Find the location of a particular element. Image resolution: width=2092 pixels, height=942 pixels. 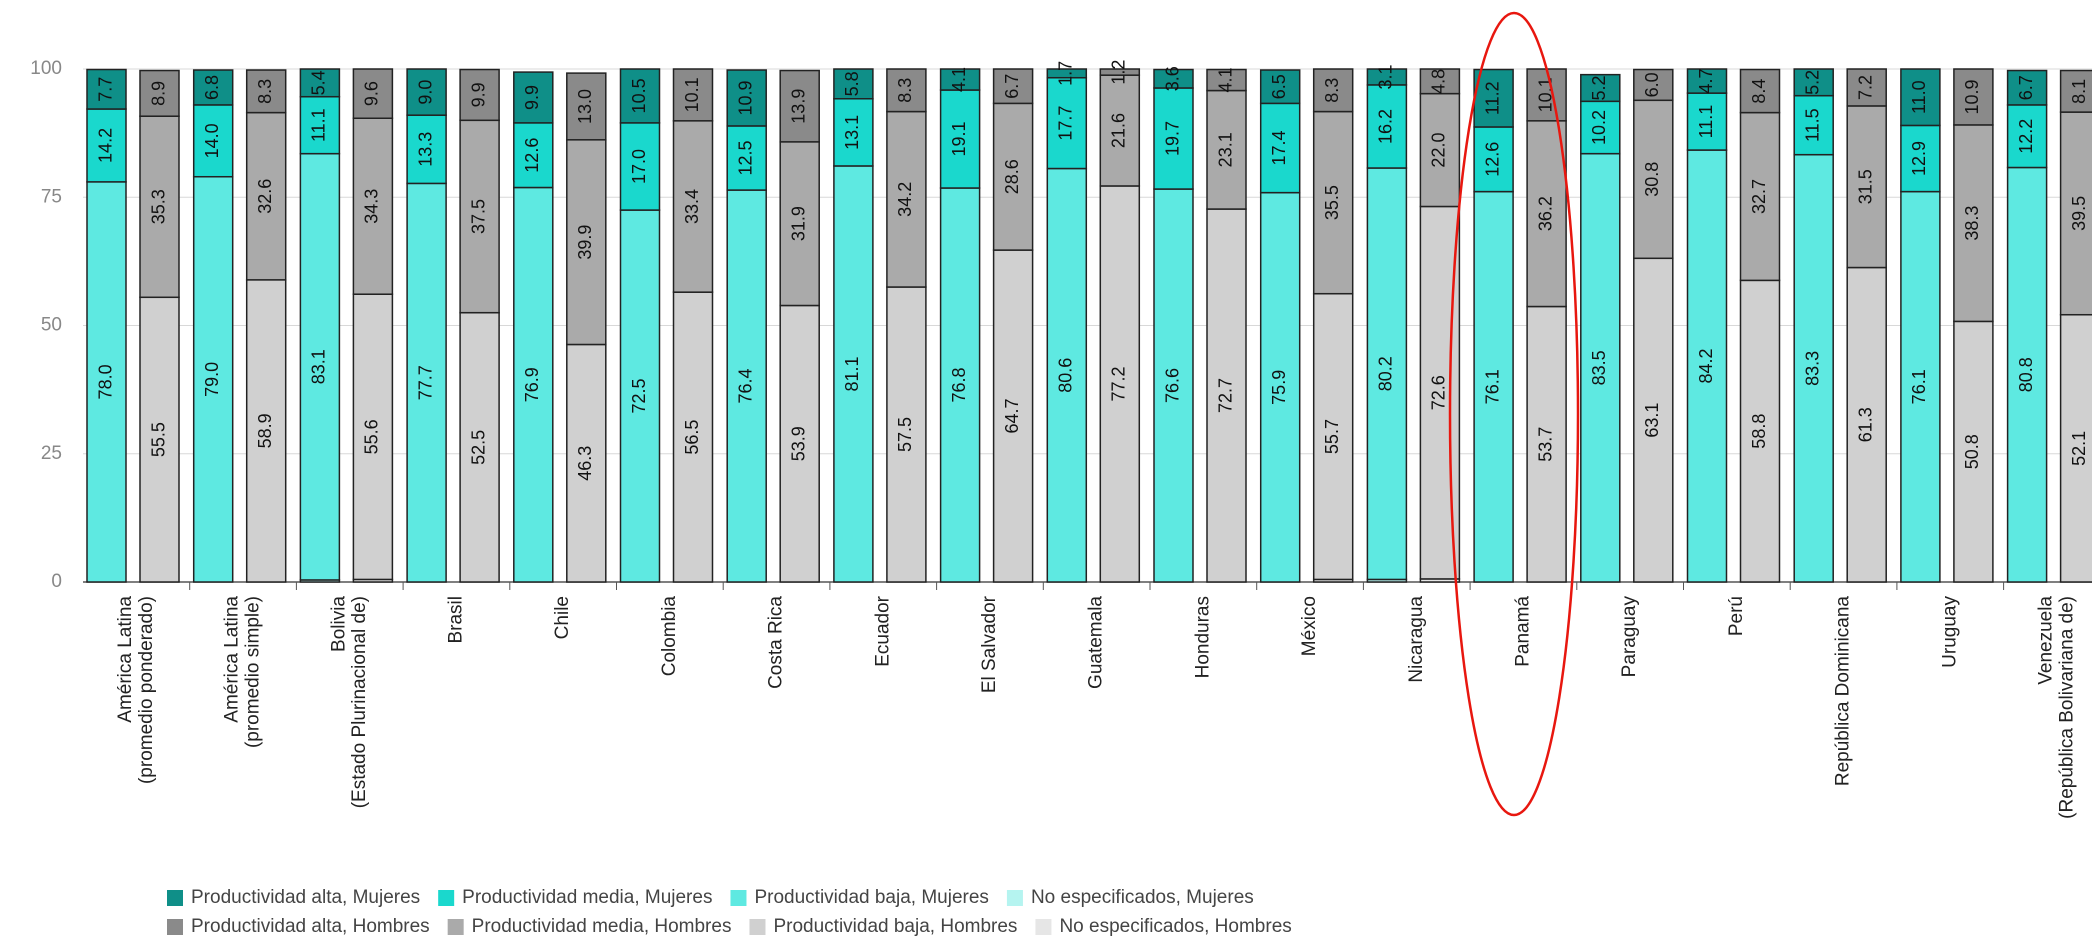

value-label: 9.9 is located at coordinates (532, 97).